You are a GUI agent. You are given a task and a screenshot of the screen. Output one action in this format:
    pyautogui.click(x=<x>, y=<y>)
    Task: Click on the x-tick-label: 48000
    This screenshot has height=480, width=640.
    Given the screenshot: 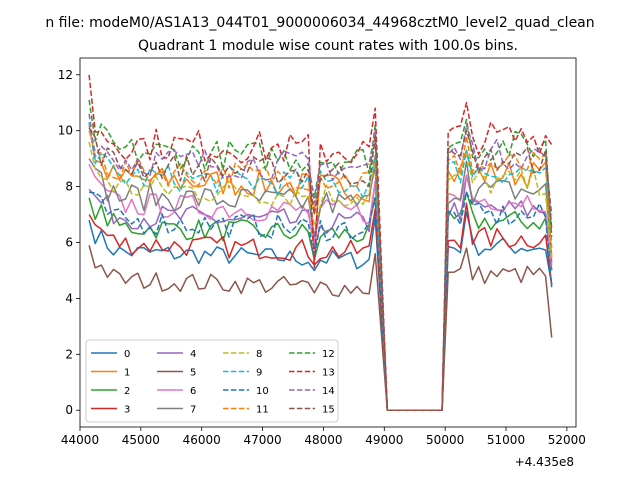 What is the action you would take?
    pyautogui.click(x=323, y=440)
    